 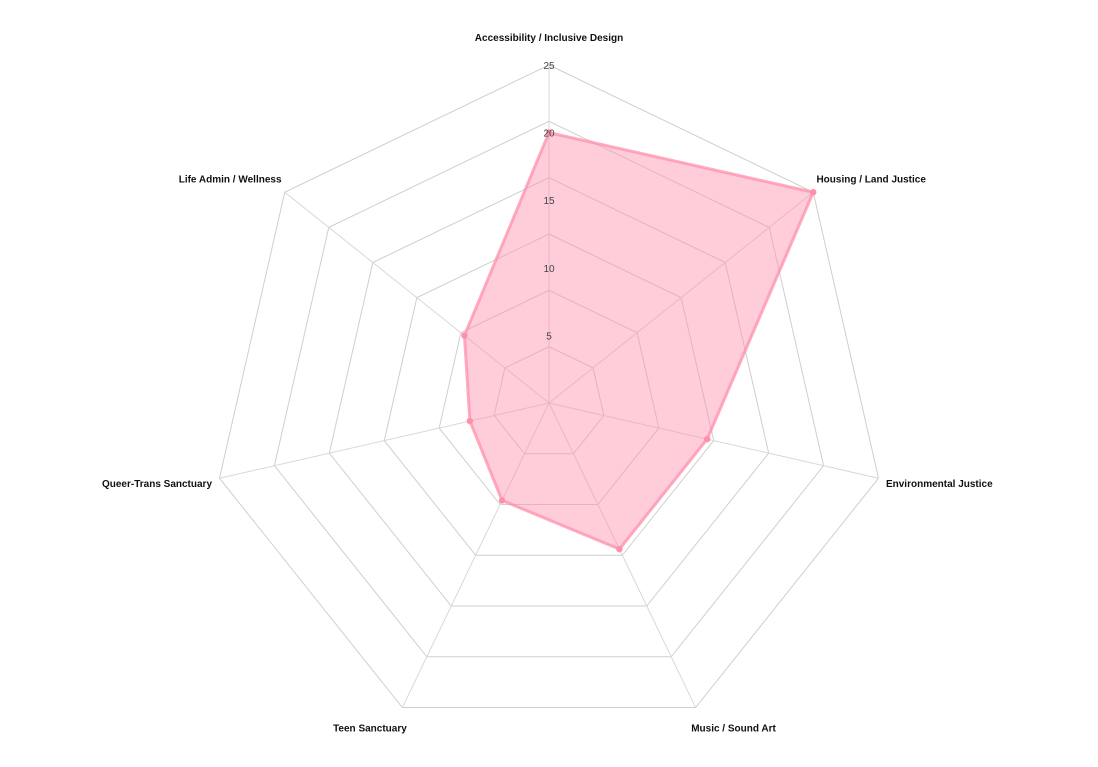 I want to click on axis-label: Environmental Justice, so click(x=939, y=484).